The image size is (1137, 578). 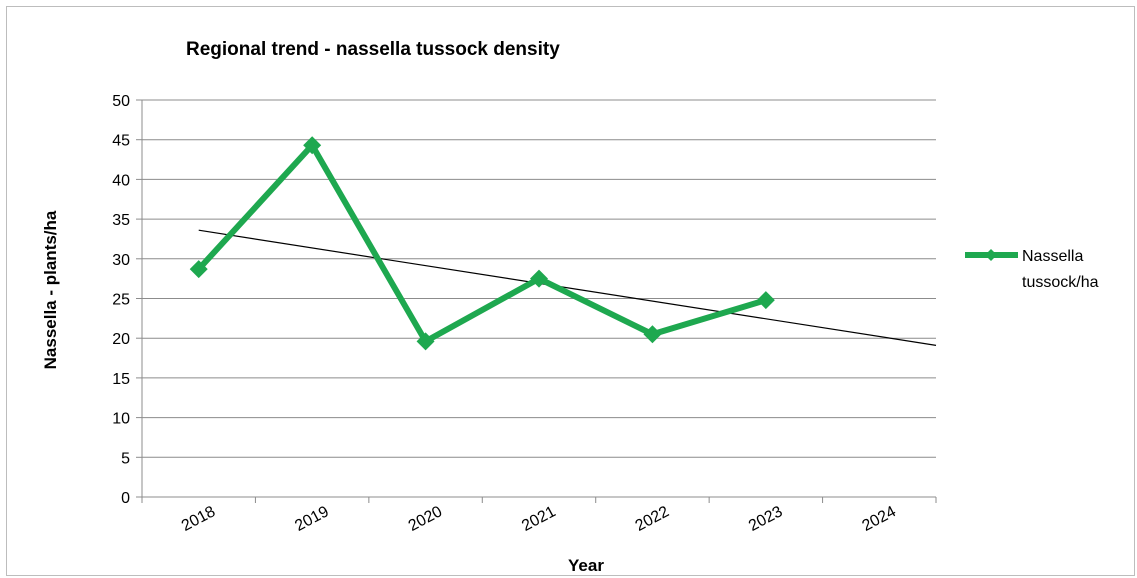 What do you see at coordinates (586, 565) in the screenshot?
I see `x-axis-label: Year` at bounding box center [586, 565].